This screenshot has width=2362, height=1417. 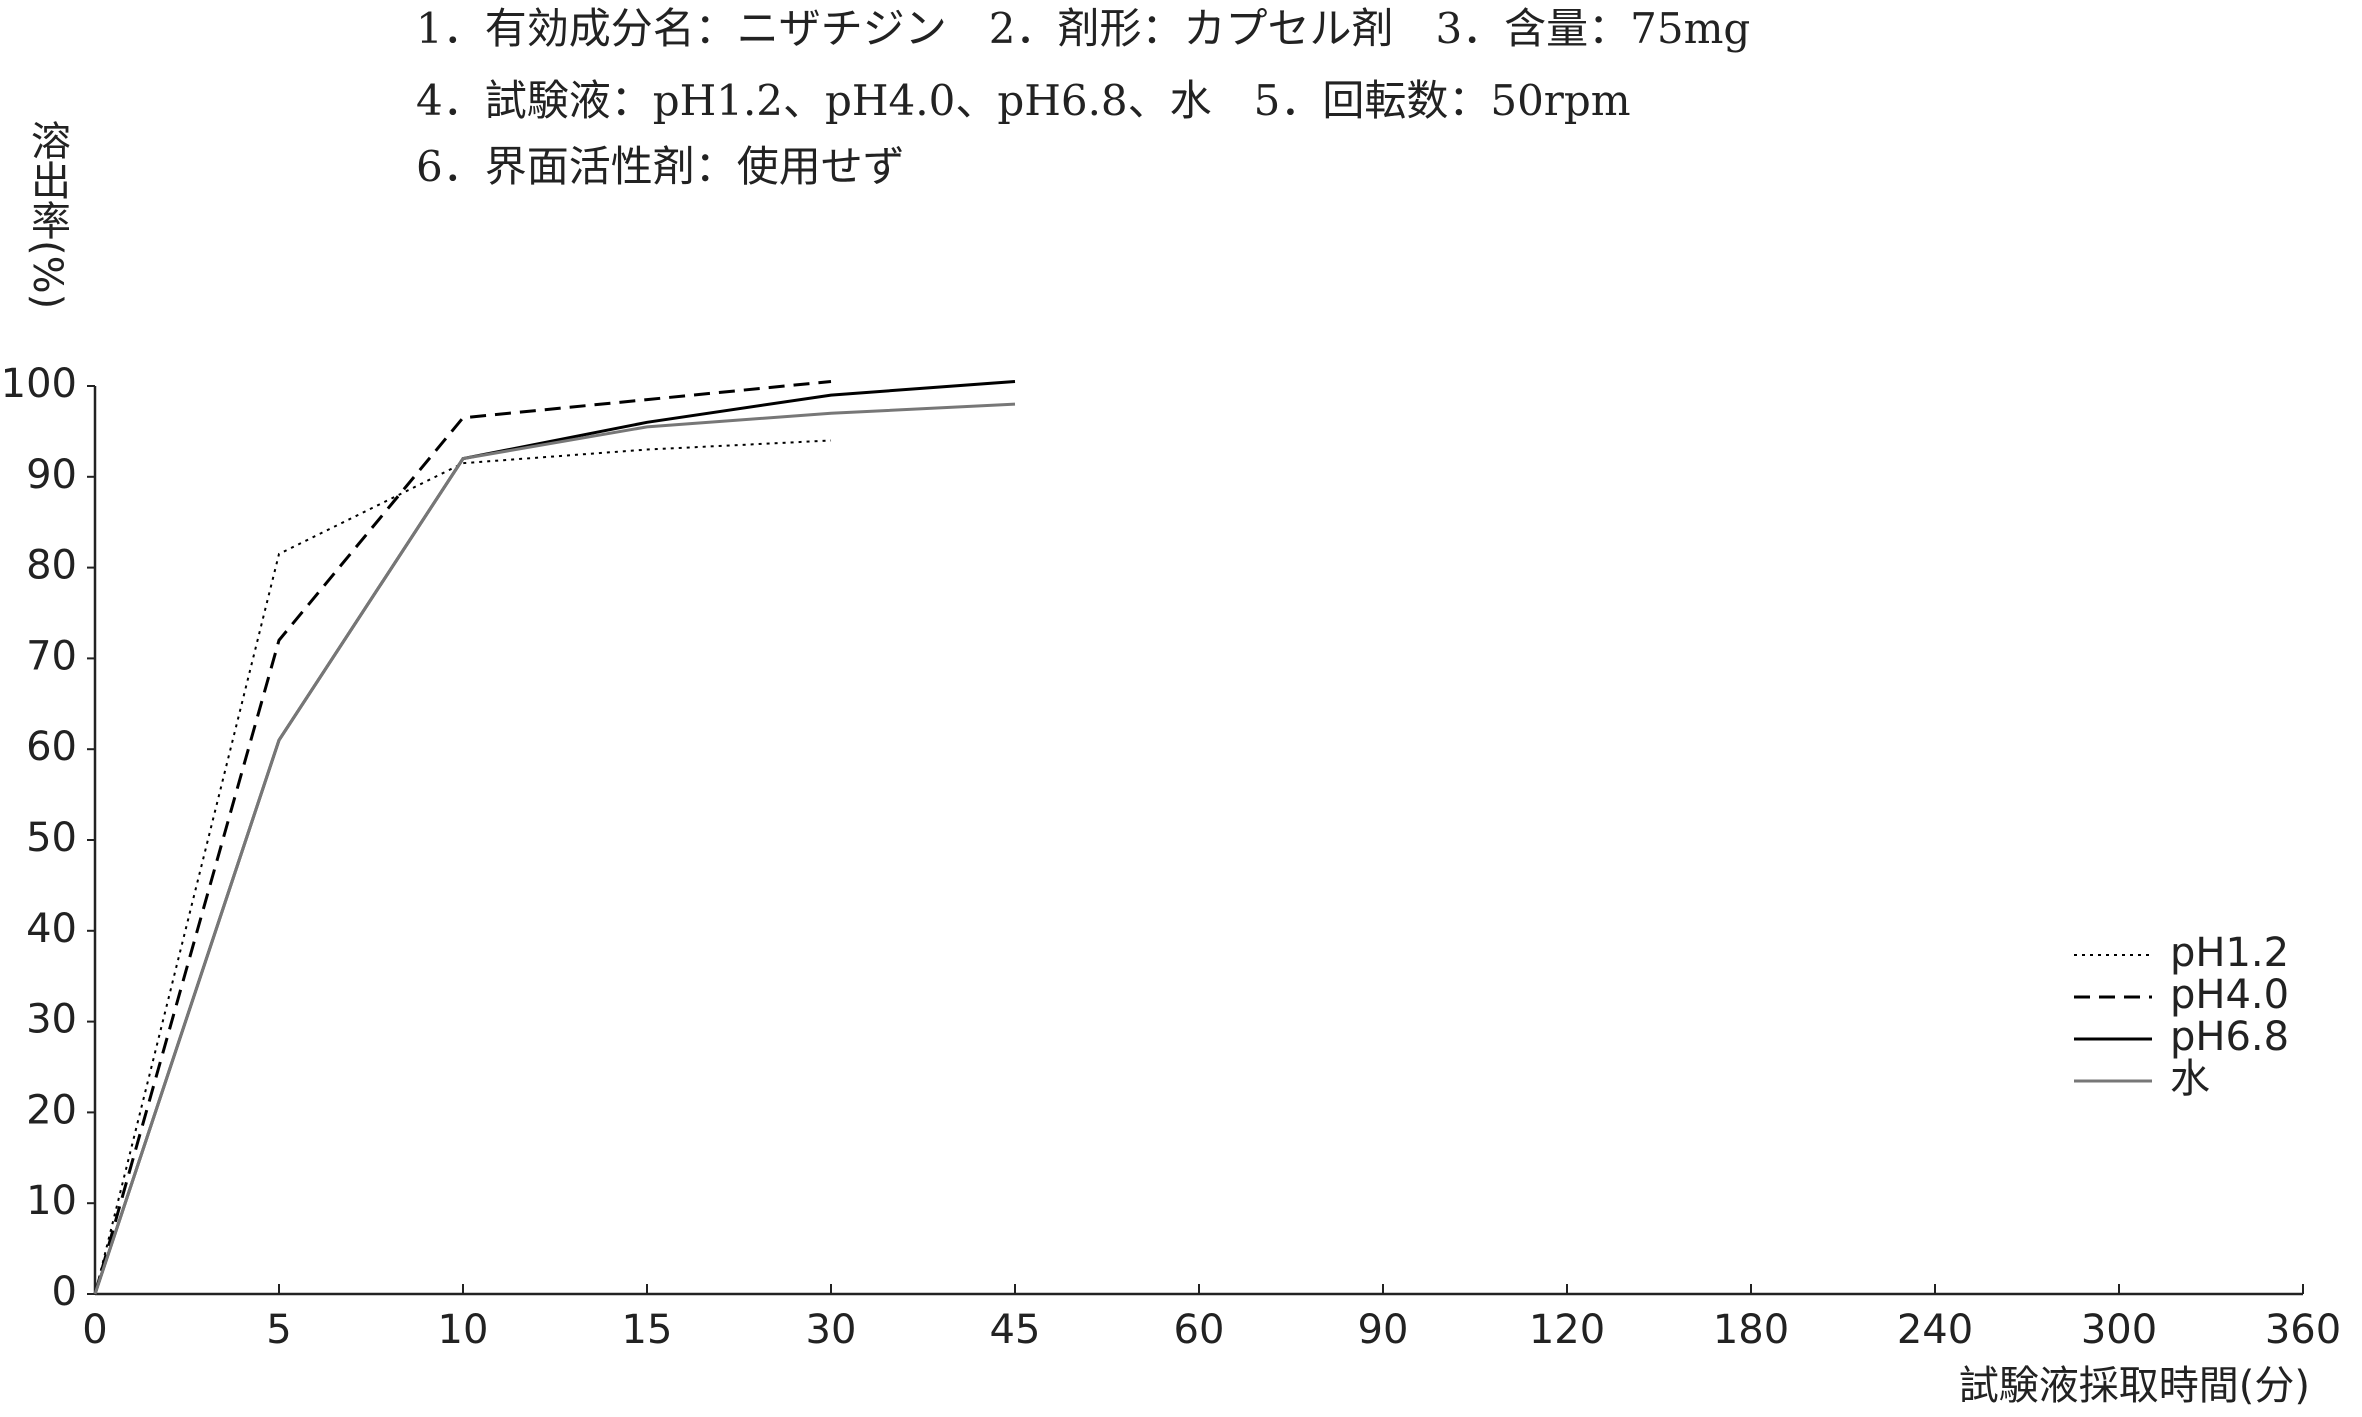 I want to click on x-tick-label: 60, so click(x=1199, y=1330).